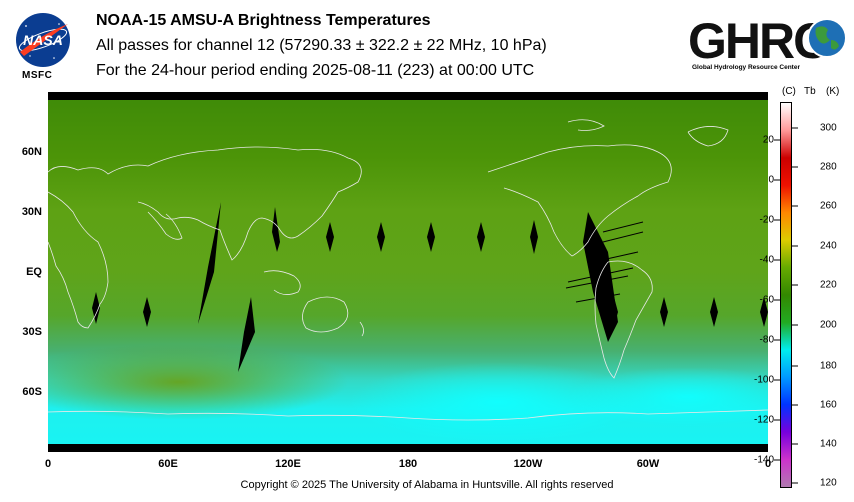  I want to click on lon-label-0: 0, so click(48, 464).